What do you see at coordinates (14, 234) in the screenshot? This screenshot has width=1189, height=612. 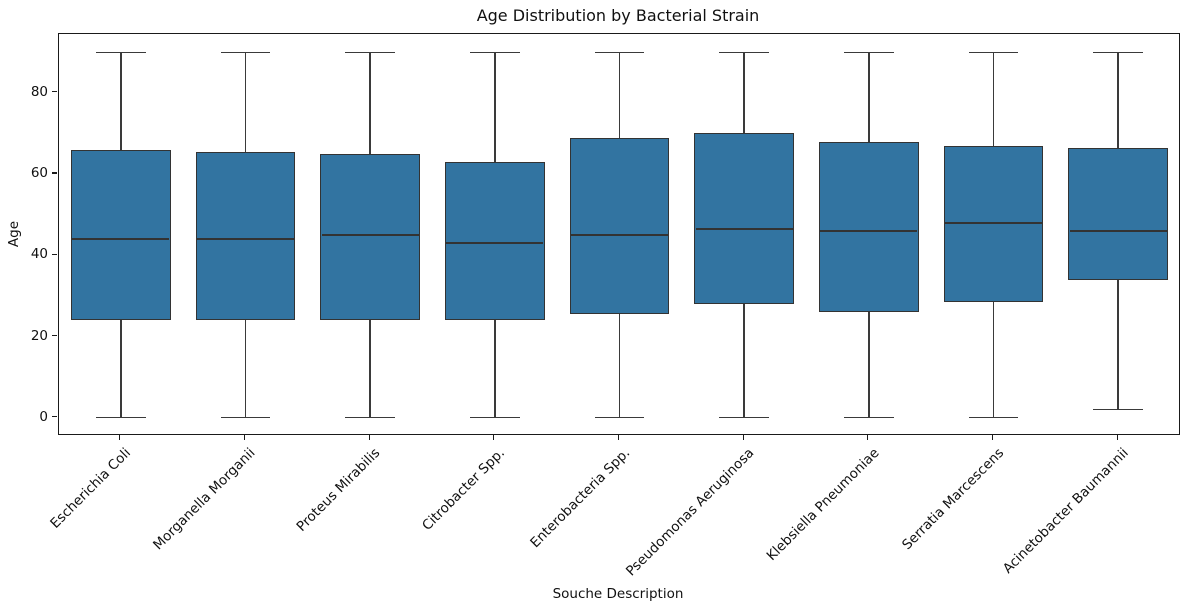 I see `y-axis-label: Age` at bounding box center [14, 234].